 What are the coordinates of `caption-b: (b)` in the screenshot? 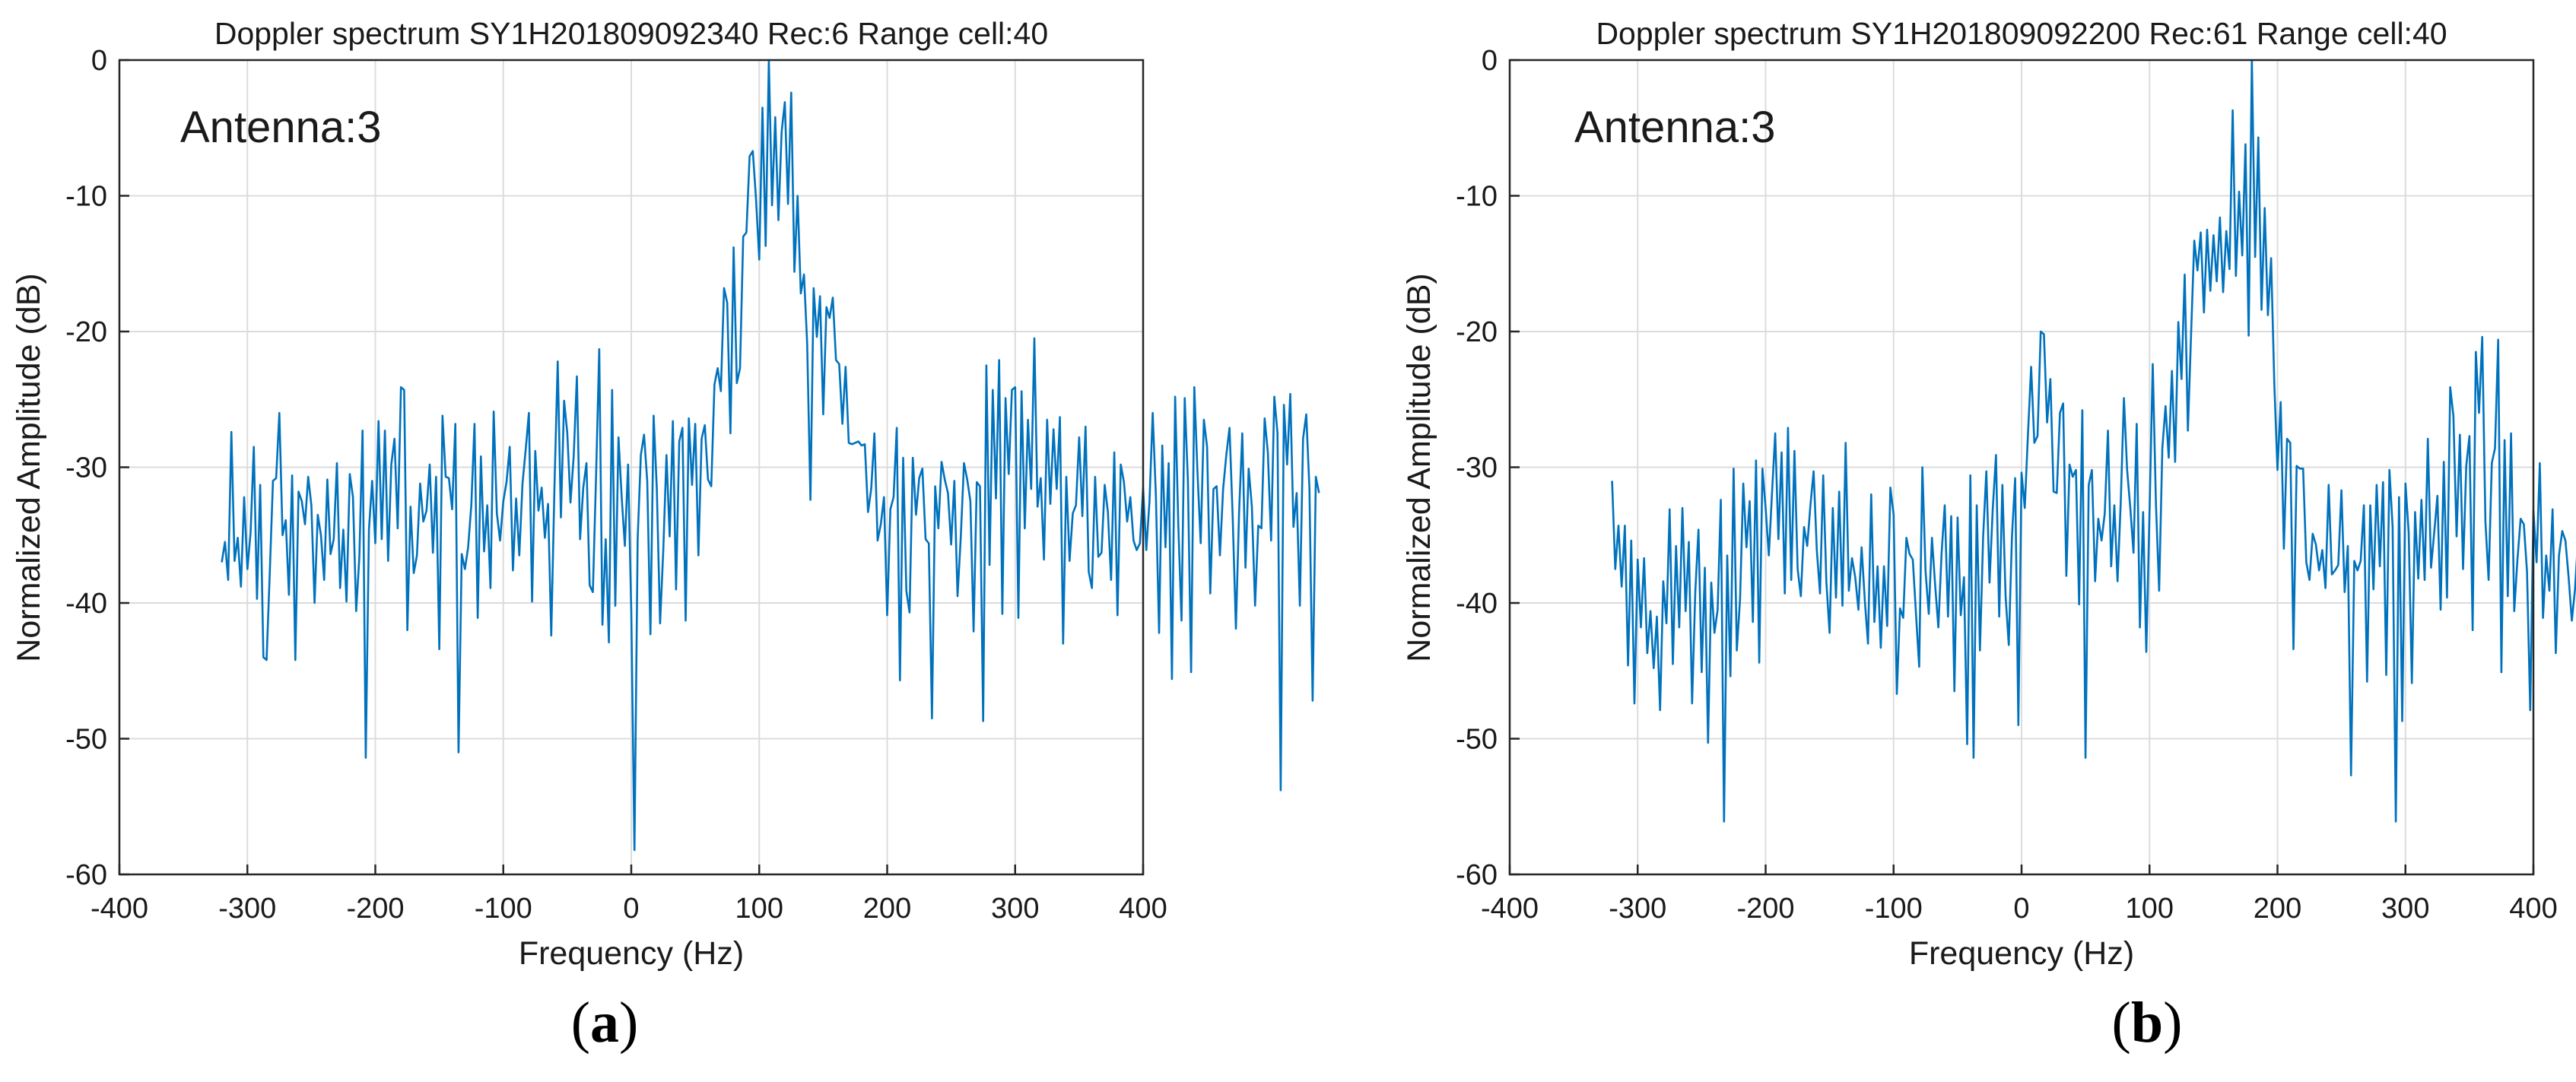 It's located at (2147, 1023).